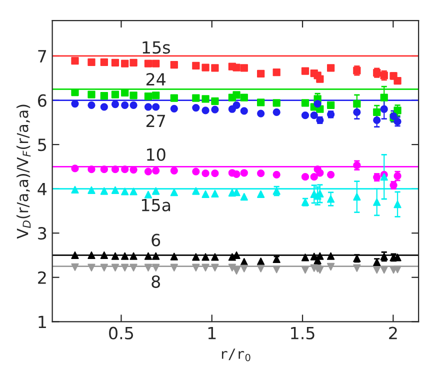 This screenshot has width=436, height=374. Describe the element at coordinates (42, 145) in the screenshot. I see `y-tick-label: 5` at that location.